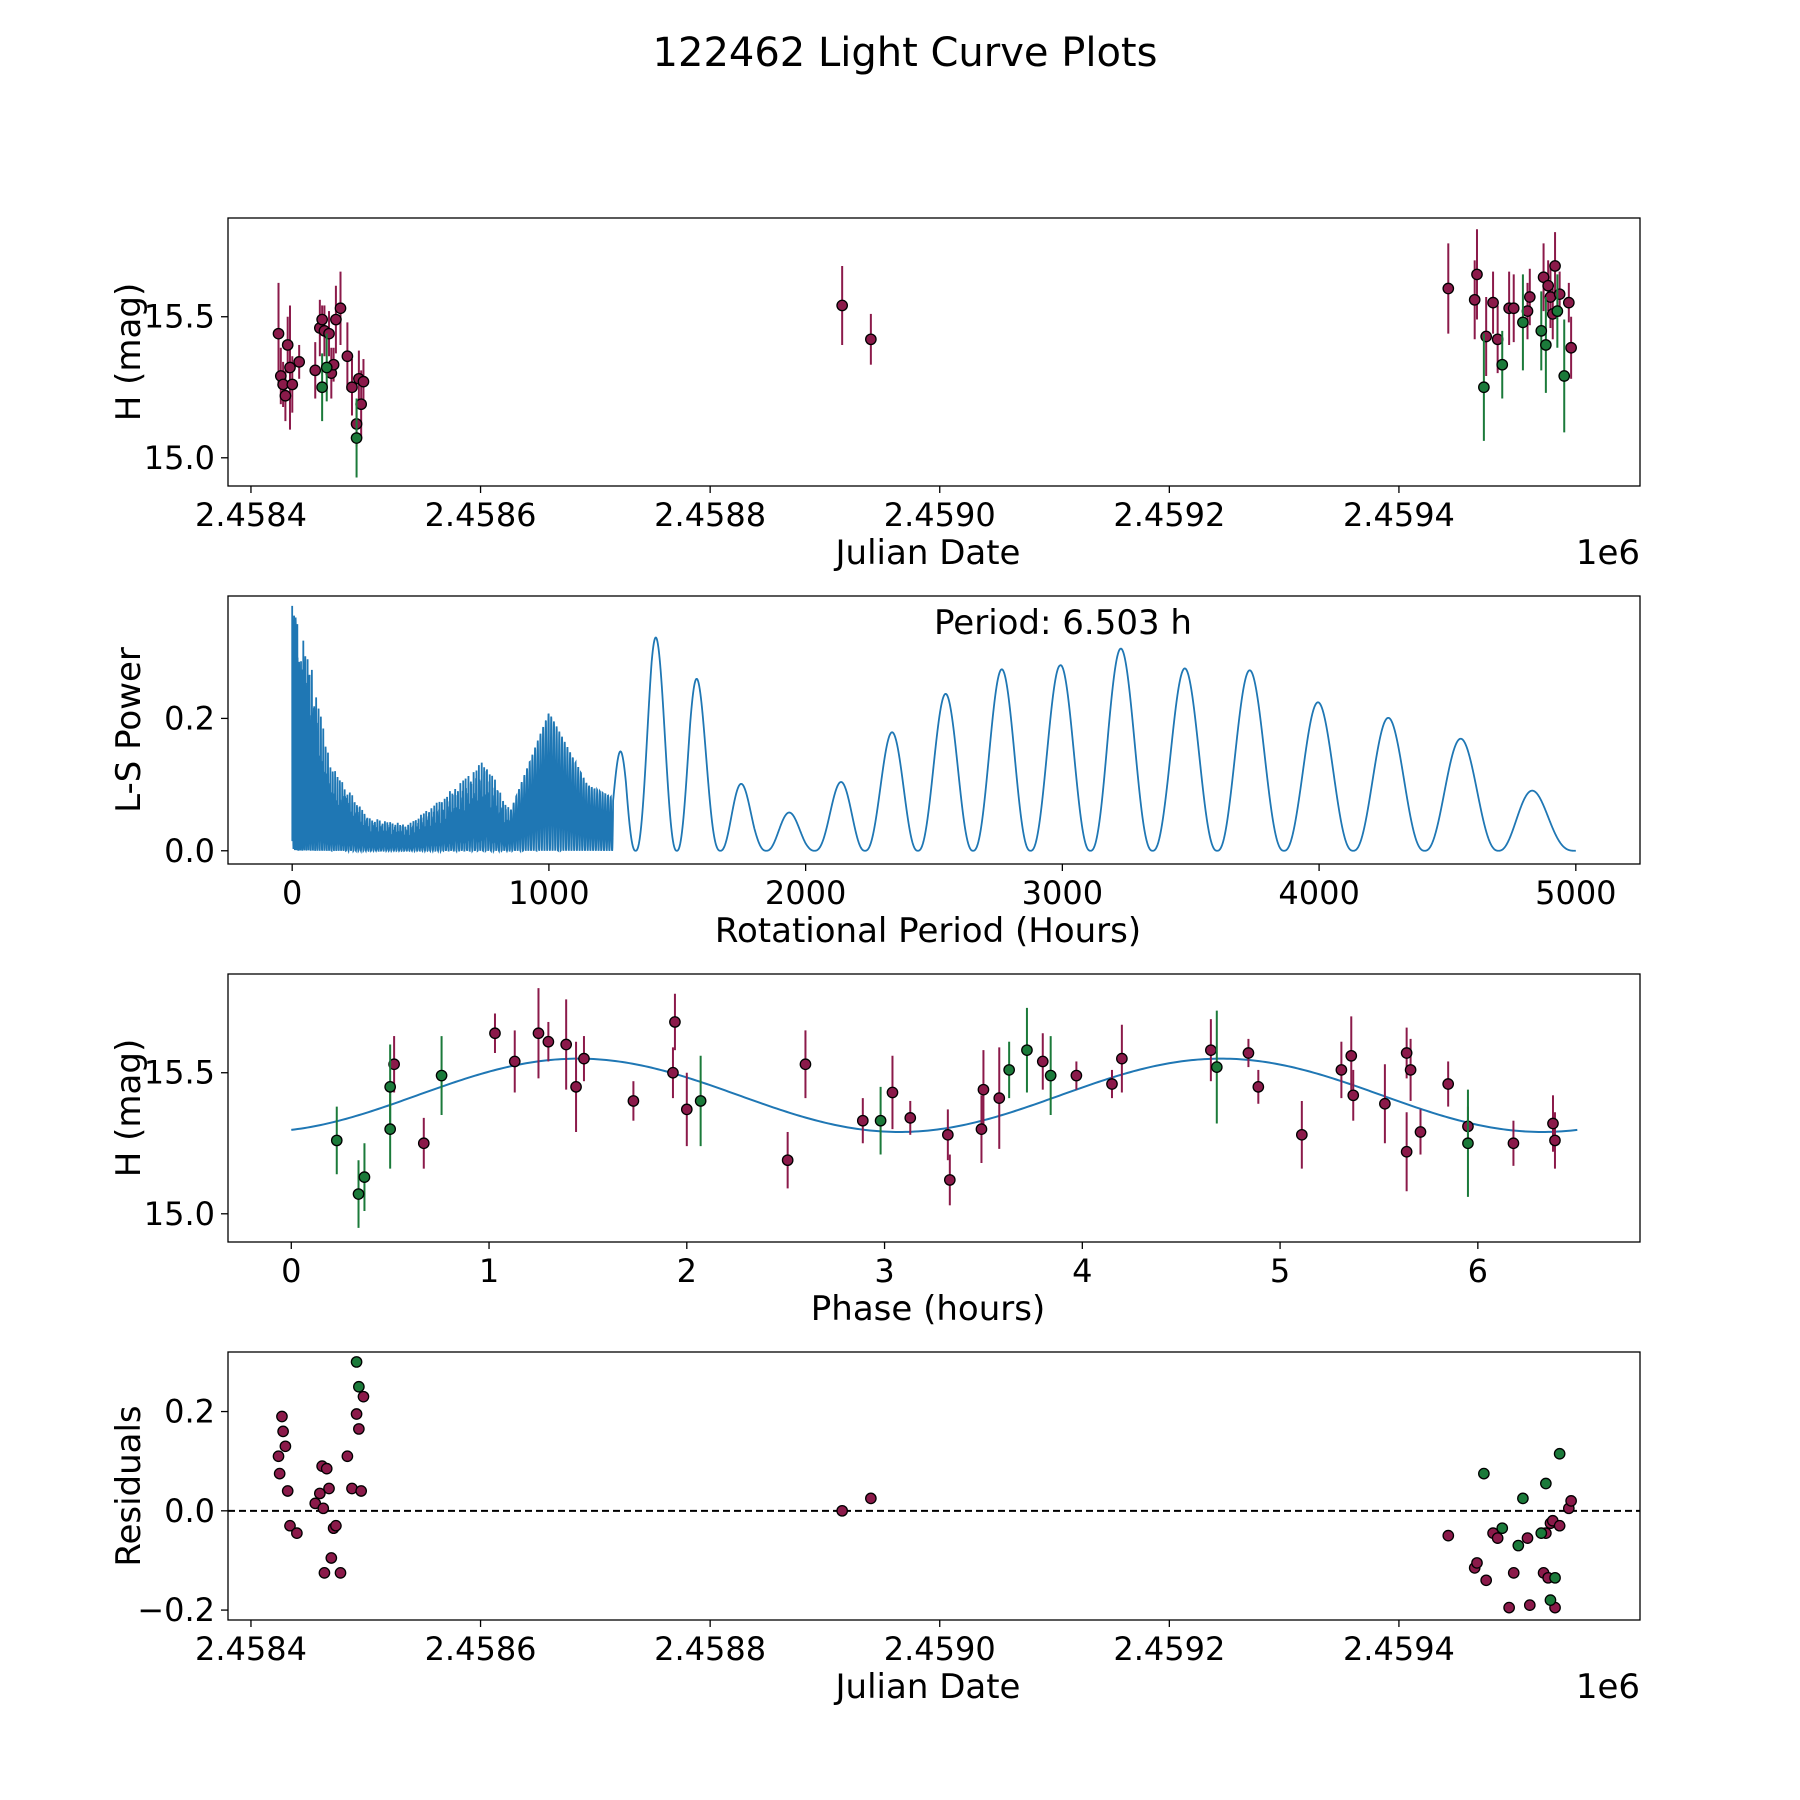 The width and height of the screenshot is (1800, 1800). What do you see at coordinates (251, 515) in the screenshot?
I see `light_curve-xtick-label: 2.4584` at bounding box center [251, 515].